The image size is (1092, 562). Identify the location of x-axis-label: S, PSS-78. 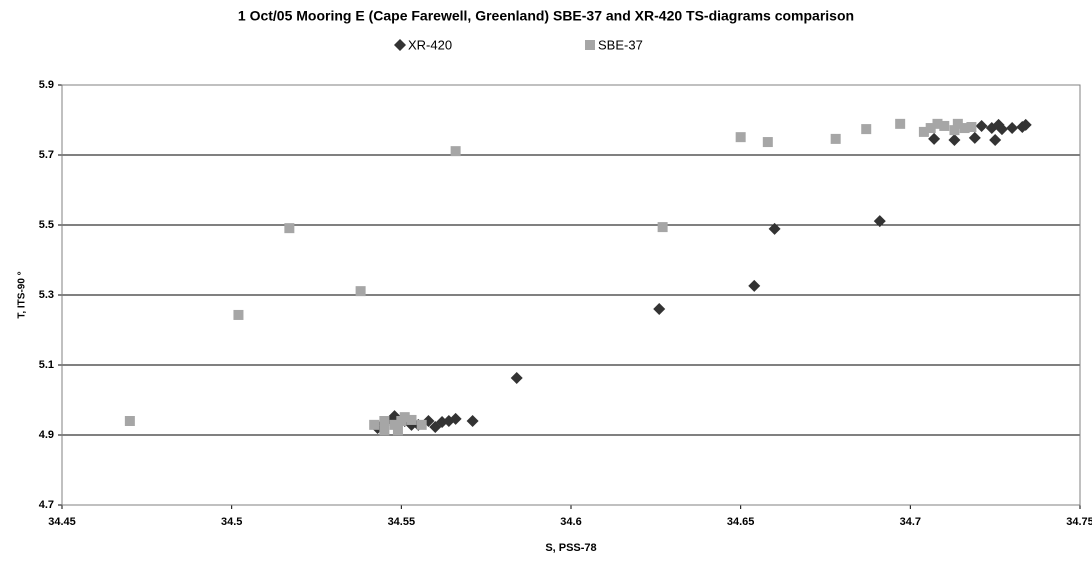
(570, 548).